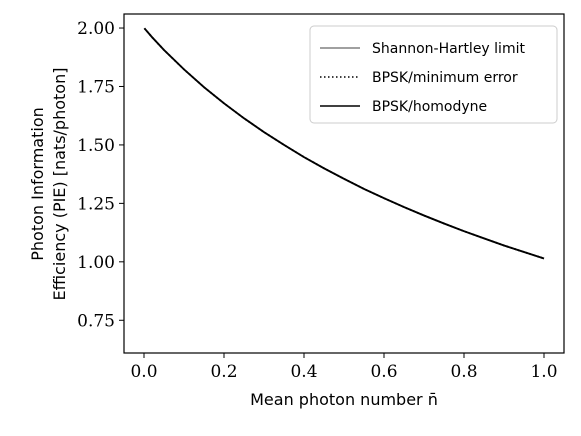 The width and height of the screenshot is (581, 436). I want to click on x-axis-label: Mean photon number n̄, so click(344, 399).